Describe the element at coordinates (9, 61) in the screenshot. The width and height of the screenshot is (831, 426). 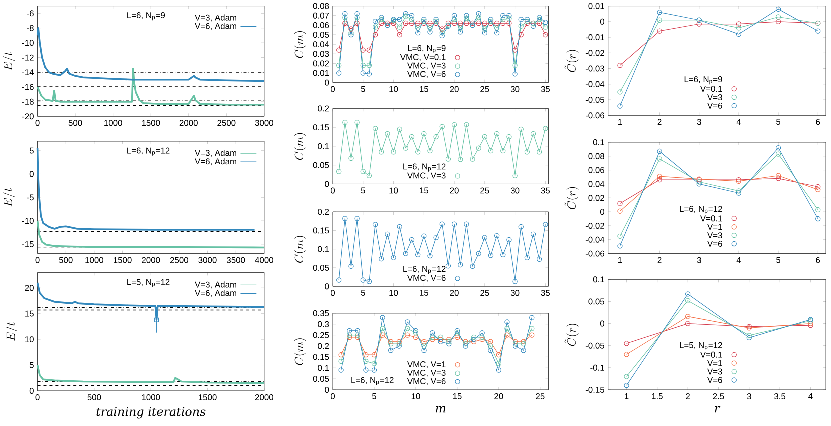
I see `y-axis-title: $E/t$` at that location.